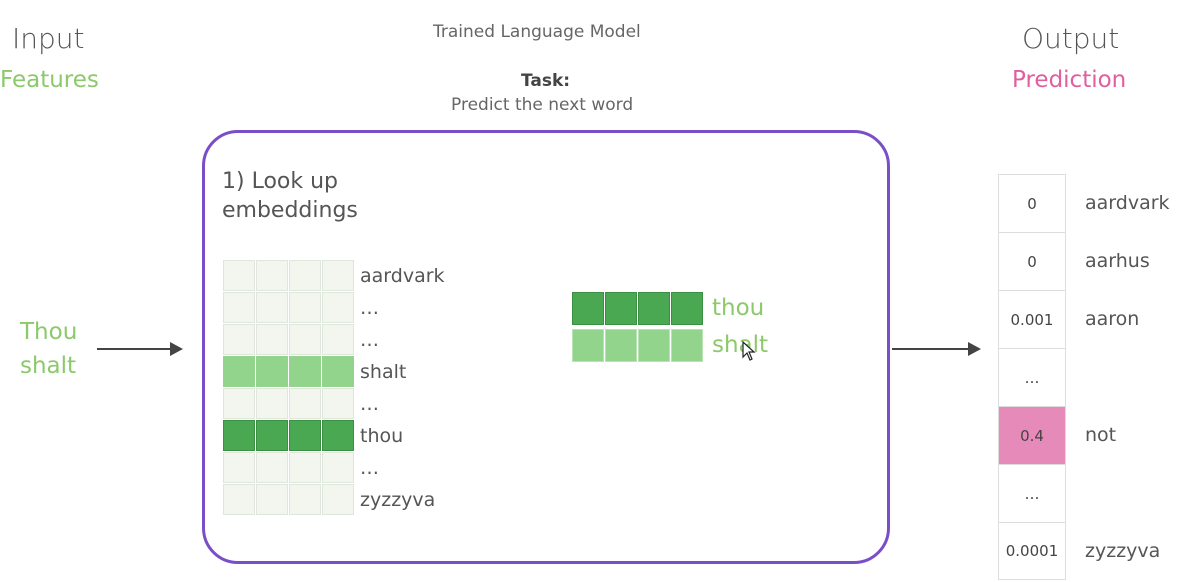 The image size is (1187, 582). What do you see at coordinates (546, 81) in the screenshot?
I see `task-label: Task:` at bounding box center [546, 81].